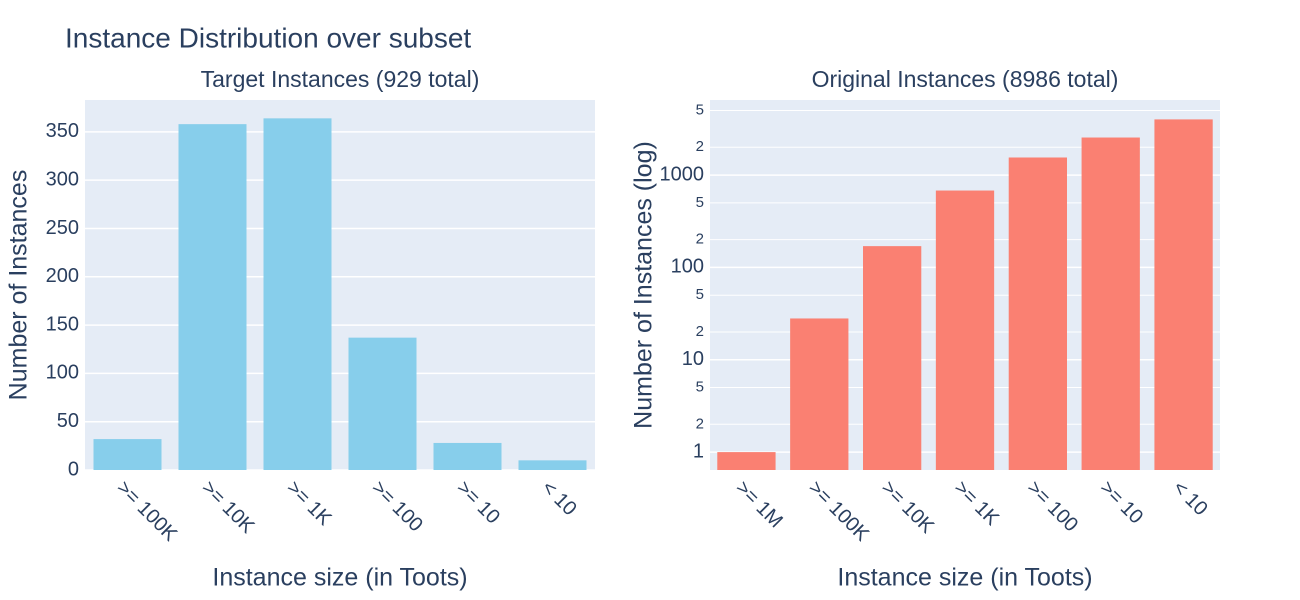  What do you see at coordinates (698, 451) in the screenshot?
I see `y-tick-label: 1` at bounding box center [698, 451].